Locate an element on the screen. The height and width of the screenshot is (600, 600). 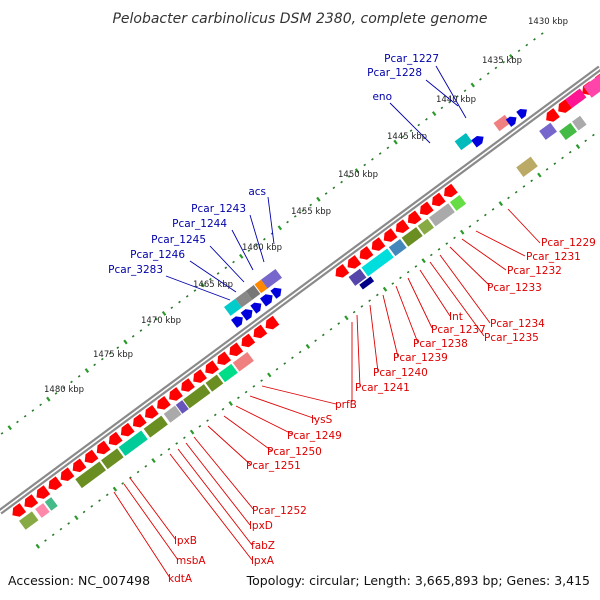
gene-label-pcar-1235: Pcar_1235 is located at coordinates (511, 338).